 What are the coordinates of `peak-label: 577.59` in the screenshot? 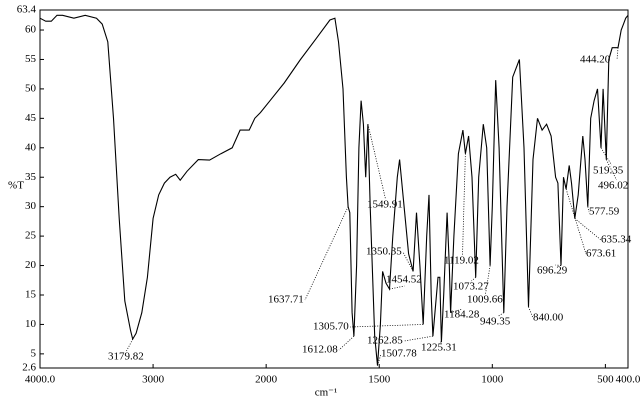 It's located at (604, 212).